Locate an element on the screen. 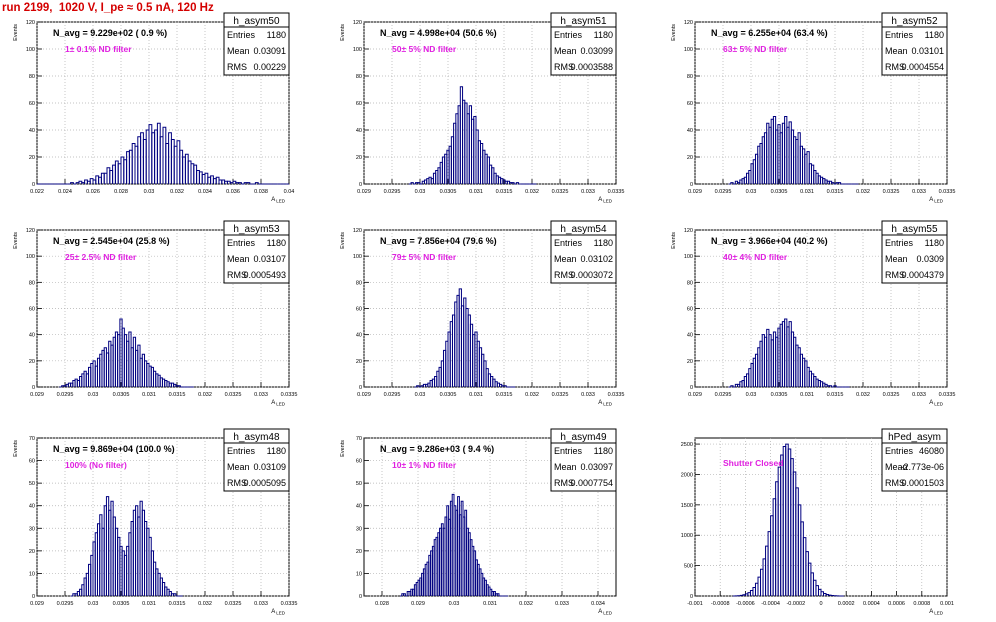 The width and height of the screenshot is (996, 622). stats-value: 0.03101 is located at coordinates (927, 51).